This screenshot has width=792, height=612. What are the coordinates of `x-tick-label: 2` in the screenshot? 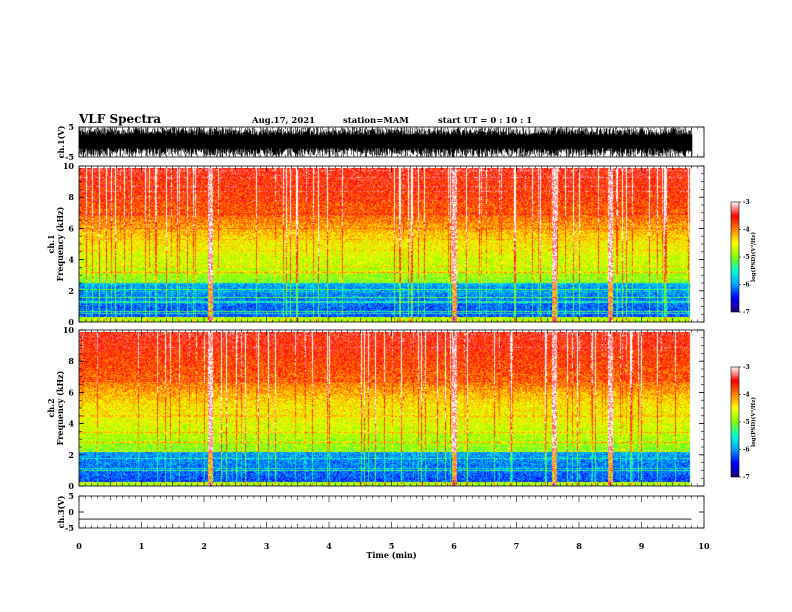 It's located at (204, 546).